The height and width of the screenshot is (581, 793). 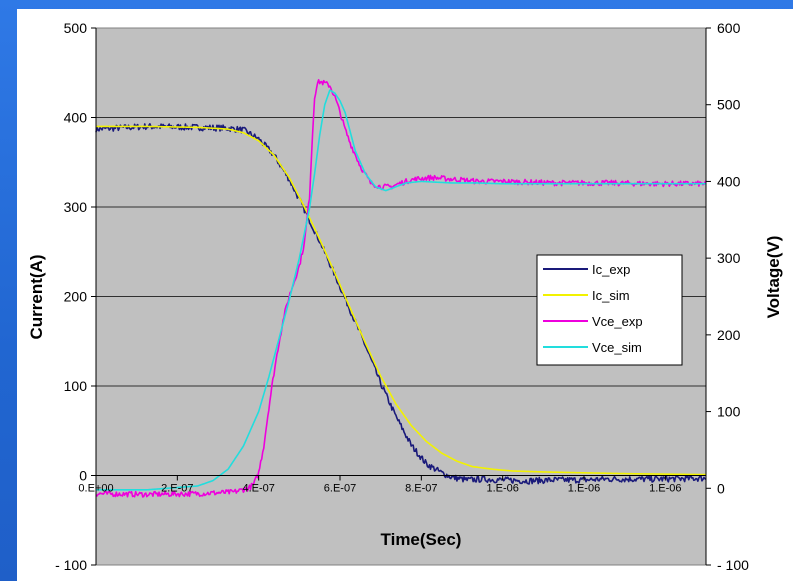 I want to click on left-axis-ticks: - 100 0 100 200 300 400 500, so click(x=75, y=296).